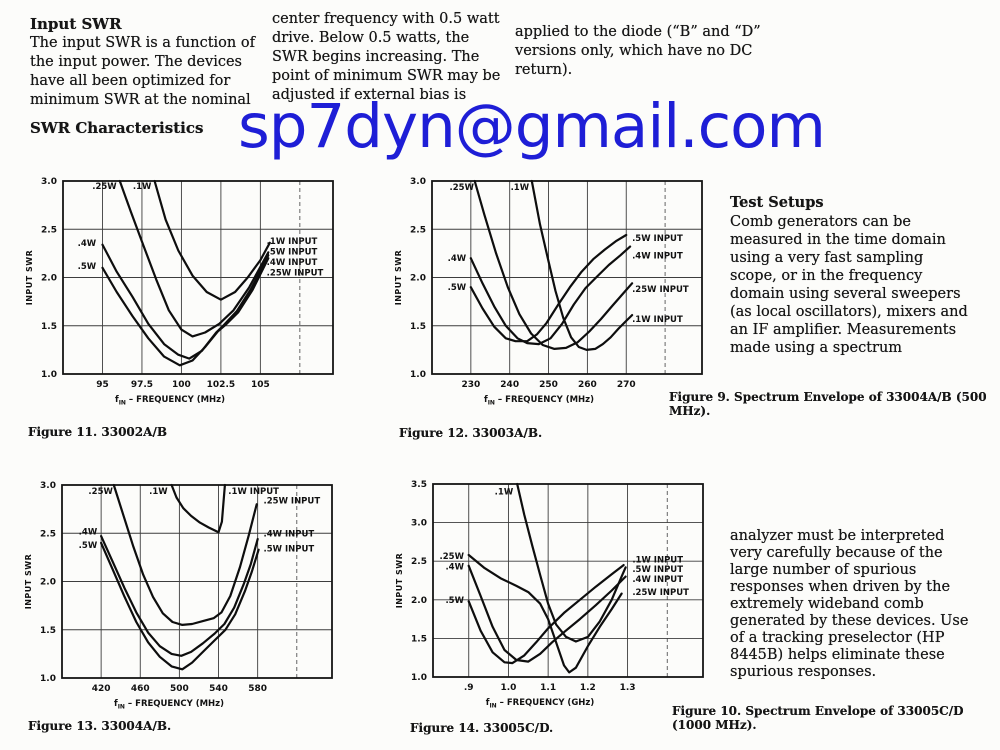 Image resolution: width=1000 pixels, height=750 pixels. What do you see at coordinates (548, 385) in the screenshot?
I see `svg-text: 250` at bounding box center [548, 385].